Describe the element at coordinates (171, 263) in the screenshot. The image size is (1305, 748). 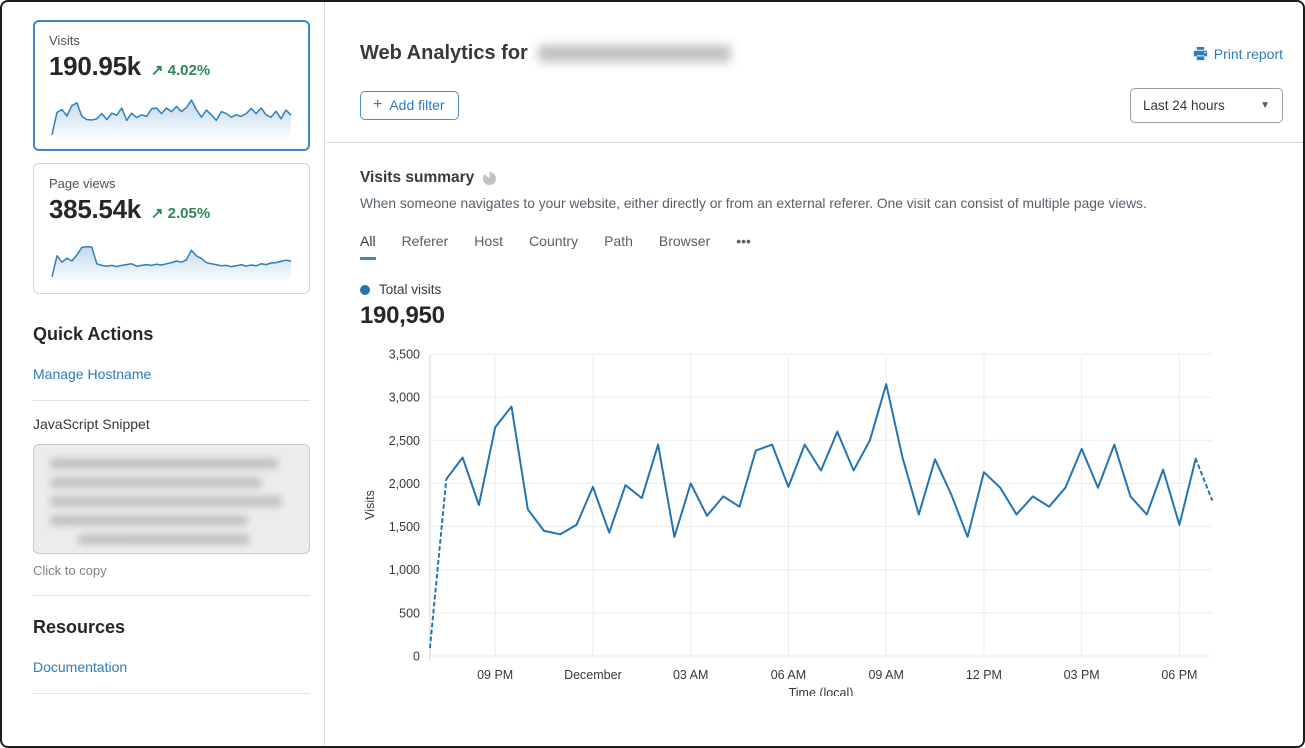
I see `page-views-sparkline-chart` at that location.